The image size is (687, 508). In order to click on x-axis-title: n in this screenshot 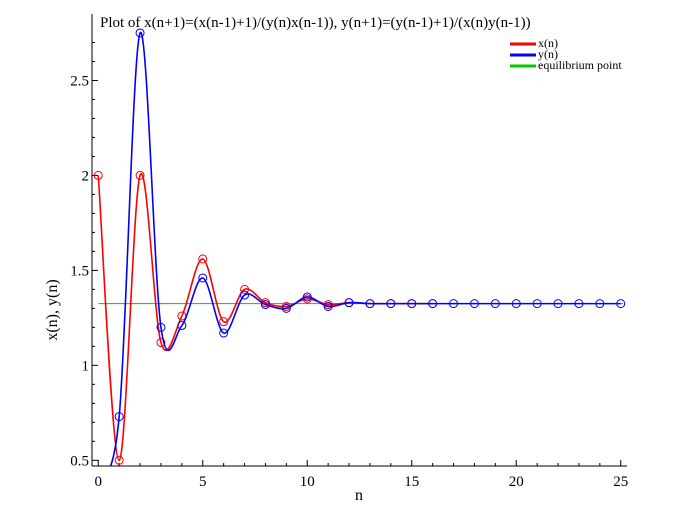, I will do `click(359, 495)`.